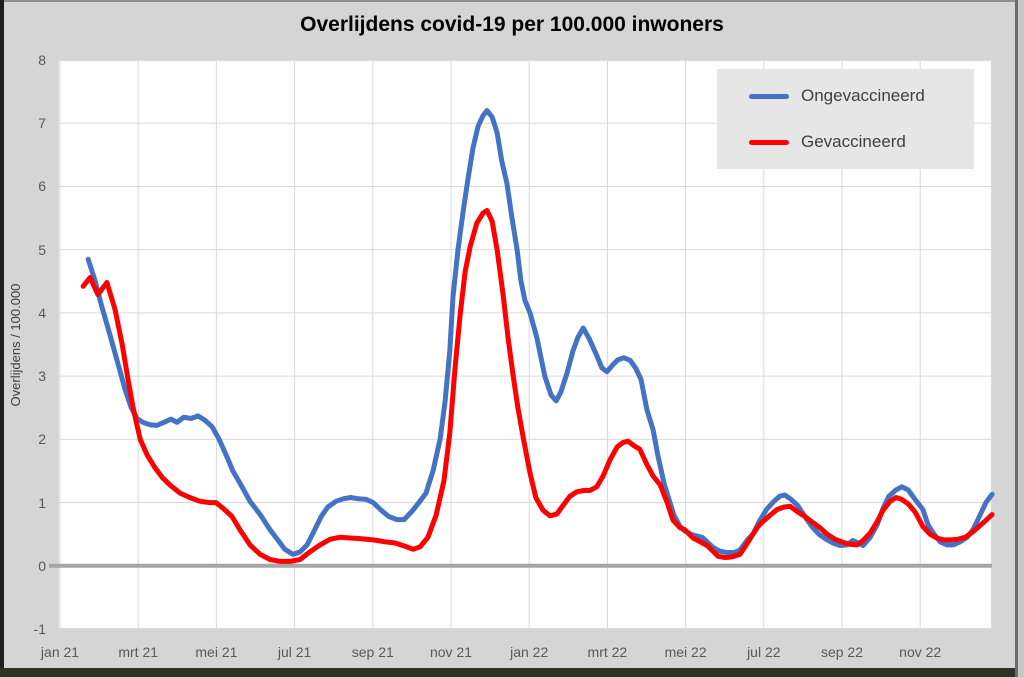 The width and height of the screenshot is (1024, 677). Describe the element at coordinates (451, 652) in the screenshot. I see `x-tick-label: nov 21` at that location.